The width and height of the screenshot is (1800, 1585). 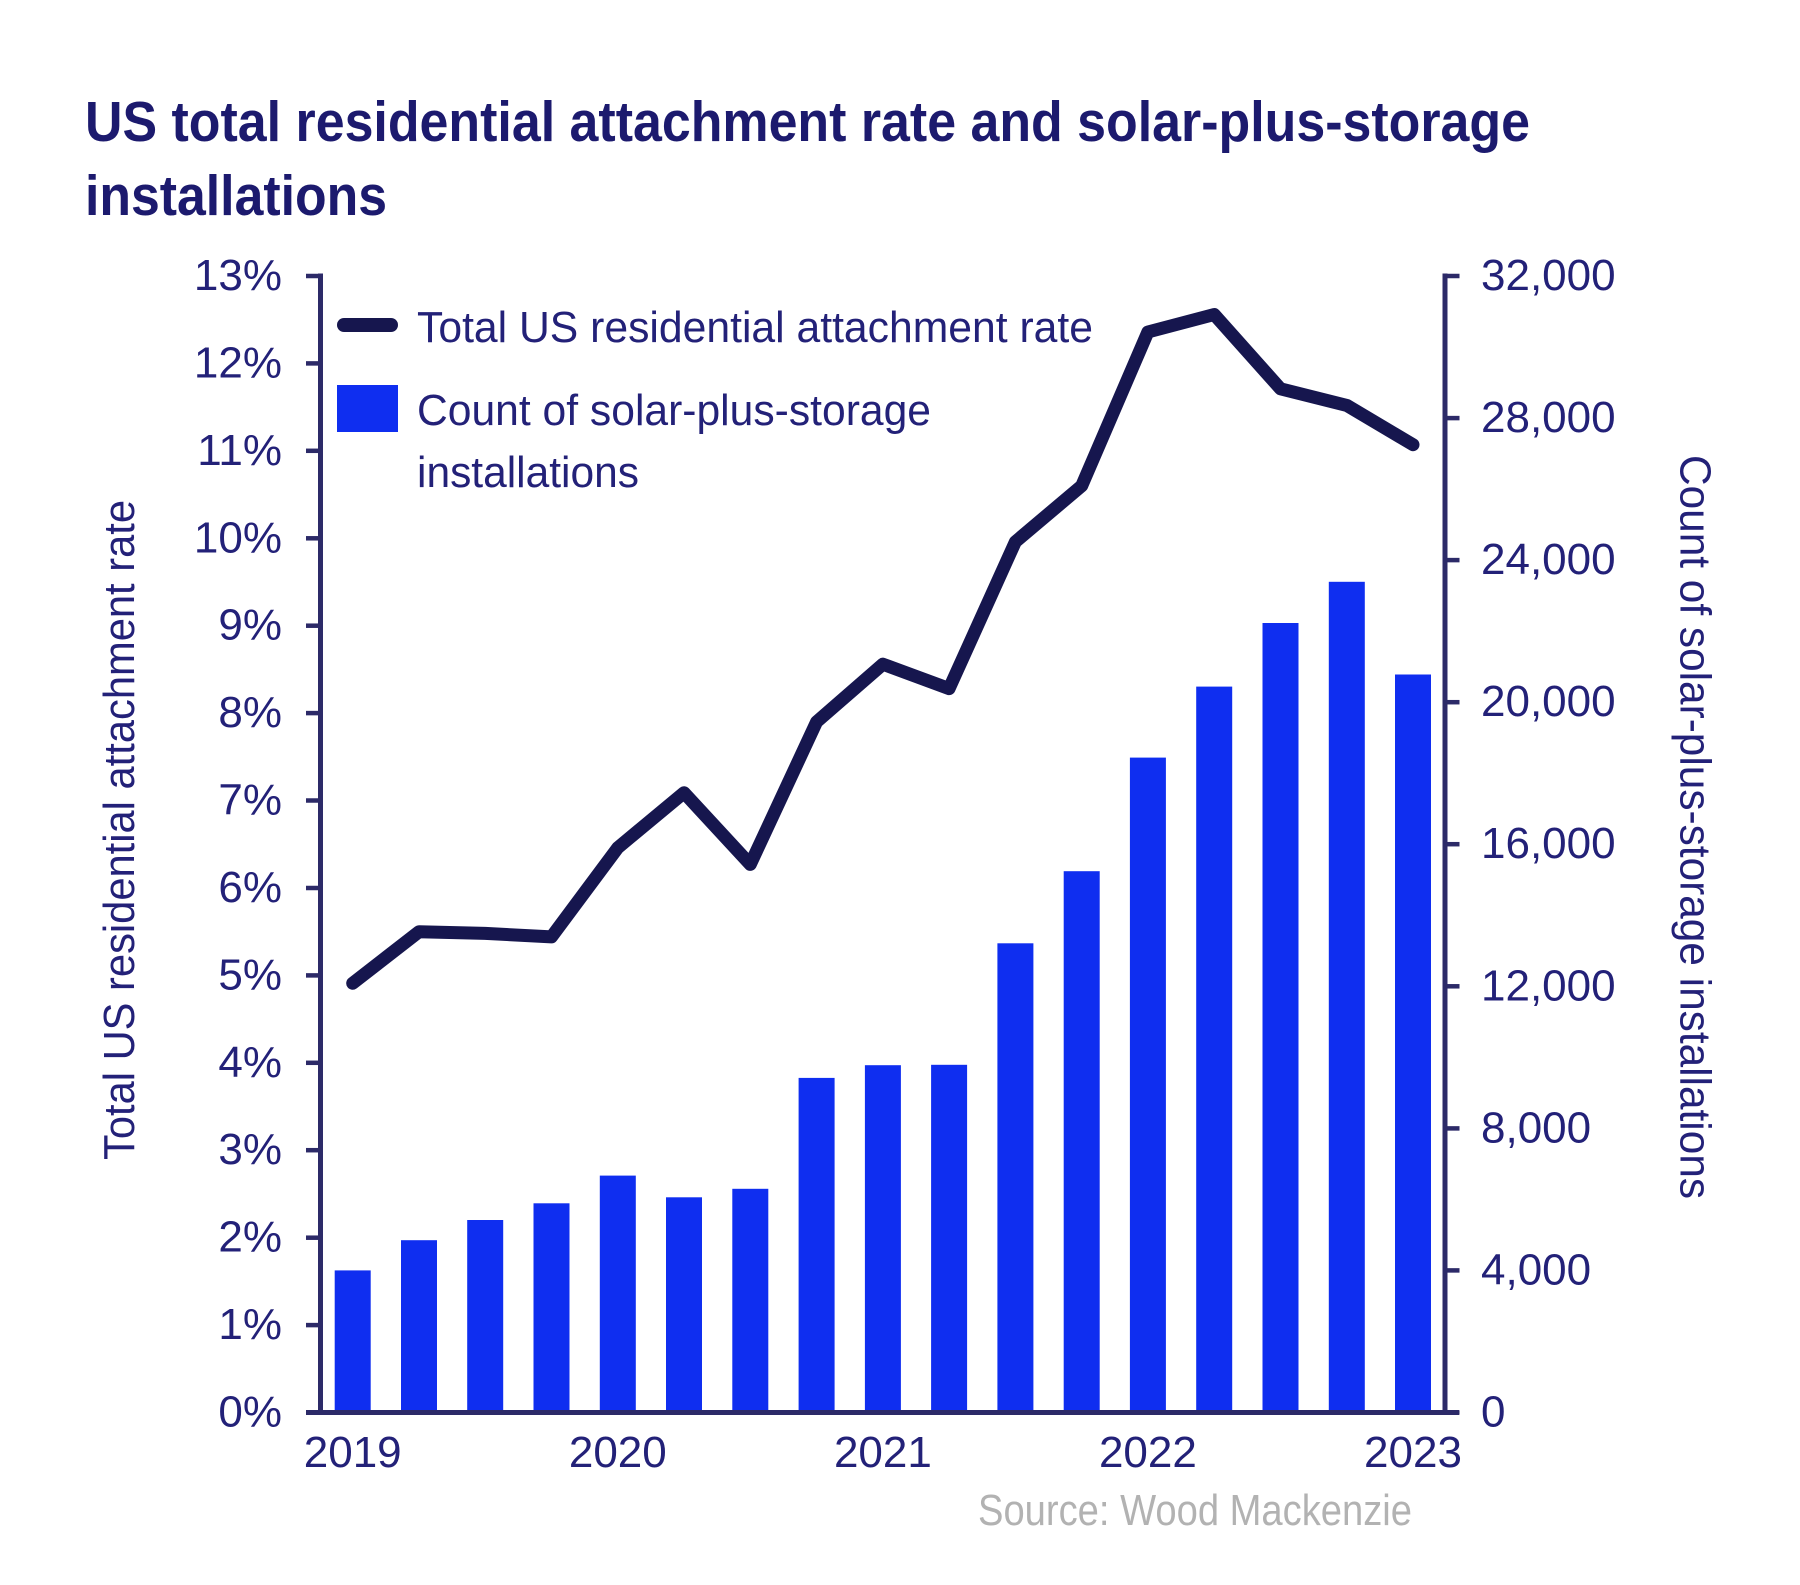 I want to click on svg-text: 2020, so click(x=618, y=1452).